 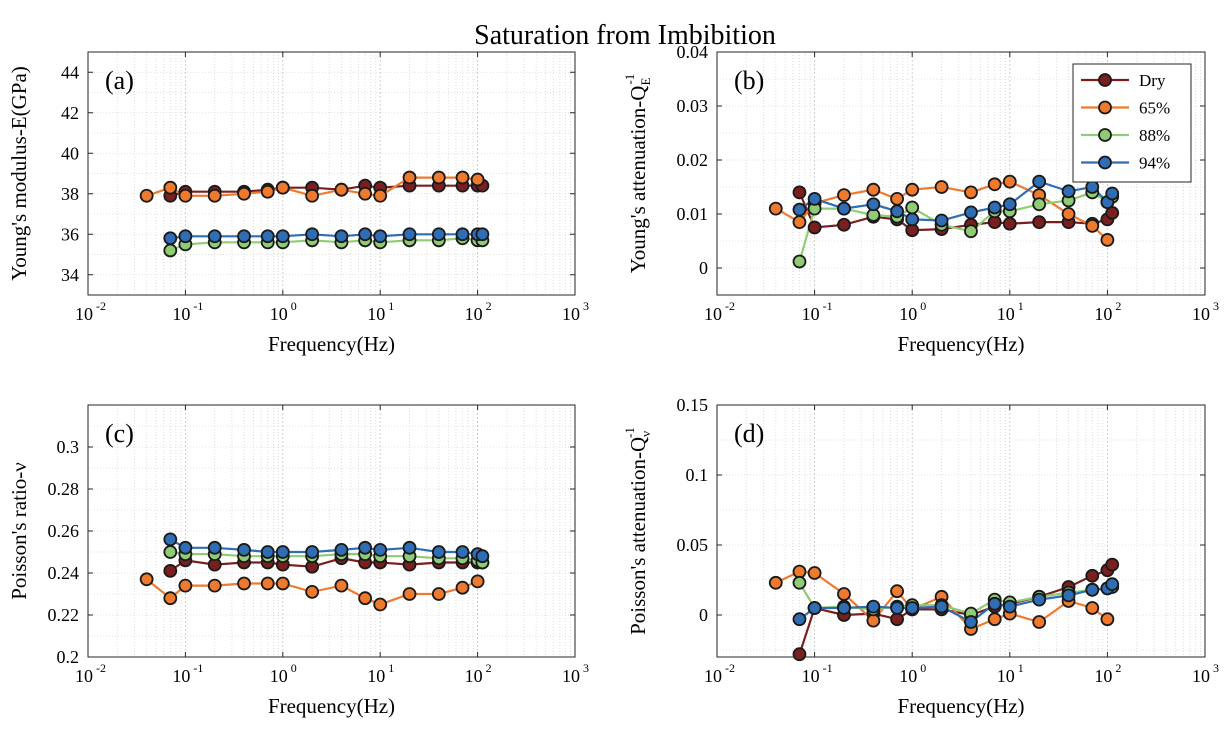 What do you see at coordinates (1132, 123) in the screenshot?
I see `legend-box` at bounding box center [1132, 123].